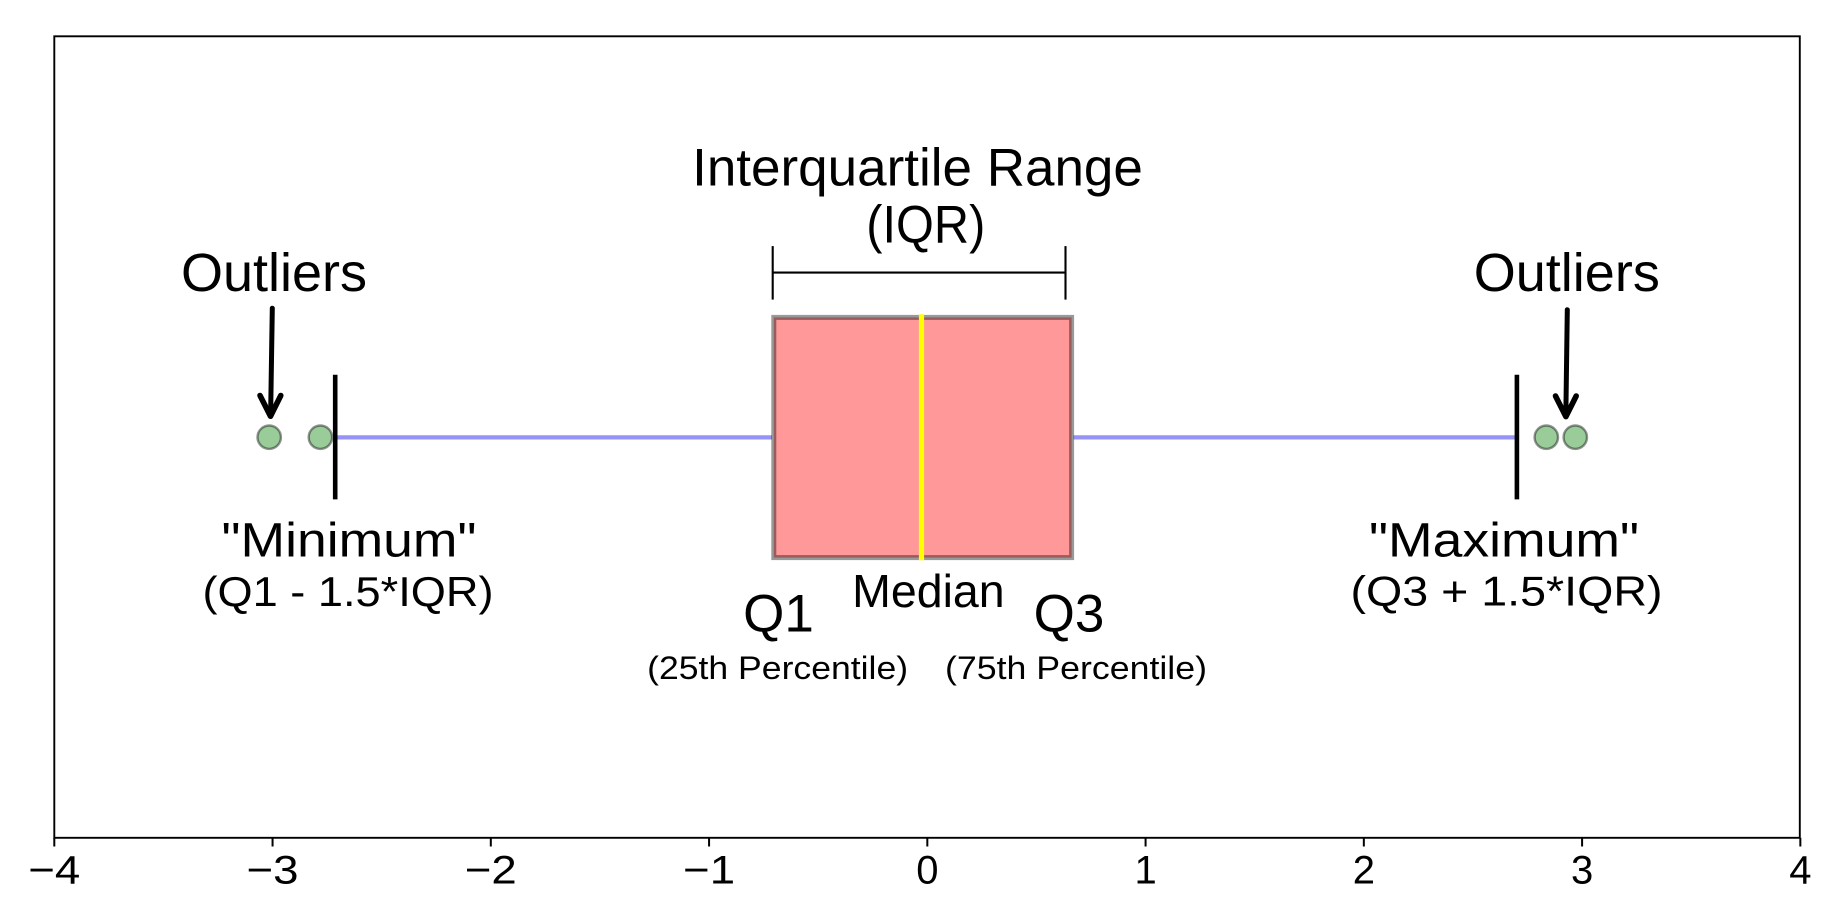  I want to click on svg-text: "Minimum", so click(349, 540).